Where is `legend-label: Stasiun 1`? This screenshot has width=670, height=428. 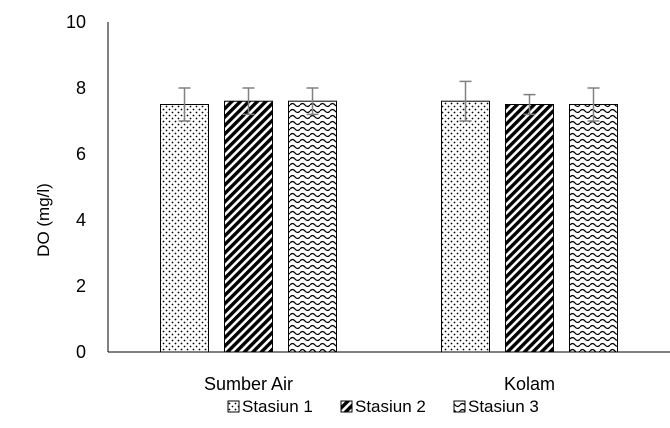 legend-label: Stasiun 1 is located at coordinates (277, 406).